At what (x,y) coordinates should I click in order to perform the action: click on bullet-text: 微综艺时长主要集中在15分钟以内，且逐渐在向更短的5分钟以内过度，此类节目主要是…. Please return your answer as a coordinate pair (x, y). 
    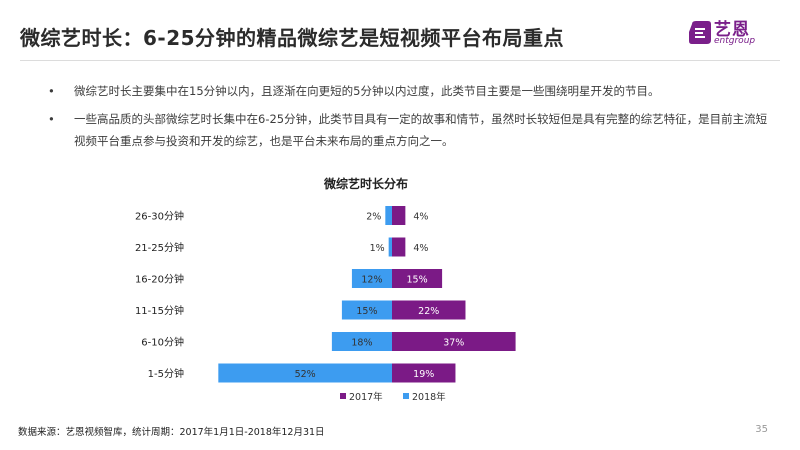
    Looking at the image, I should click on (367, 91).